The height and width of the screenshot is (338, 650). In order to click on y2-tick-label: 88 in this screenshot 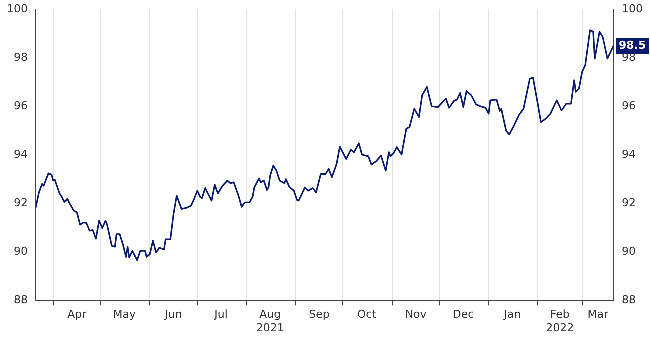, I will do `click(629, 299)`.